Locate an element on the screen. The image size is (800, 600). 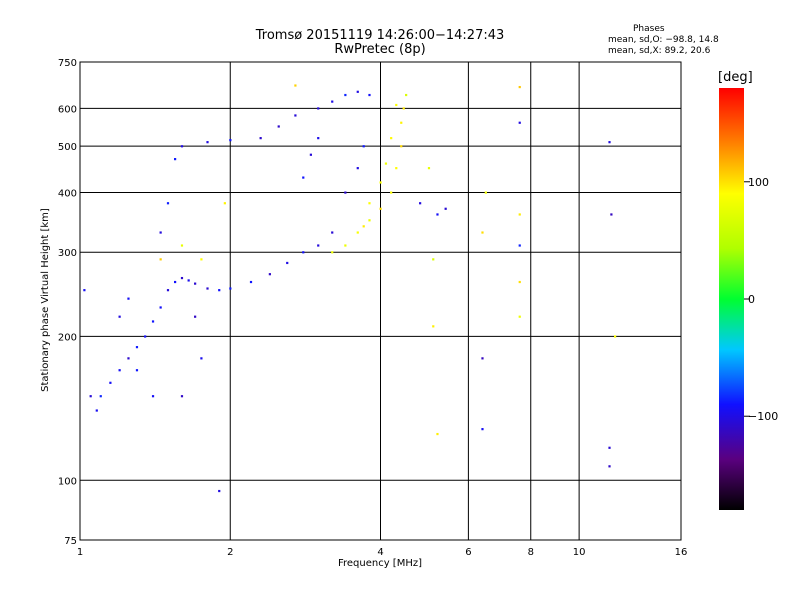
y-tick-label: 100 is located at coordinates (67, 481).